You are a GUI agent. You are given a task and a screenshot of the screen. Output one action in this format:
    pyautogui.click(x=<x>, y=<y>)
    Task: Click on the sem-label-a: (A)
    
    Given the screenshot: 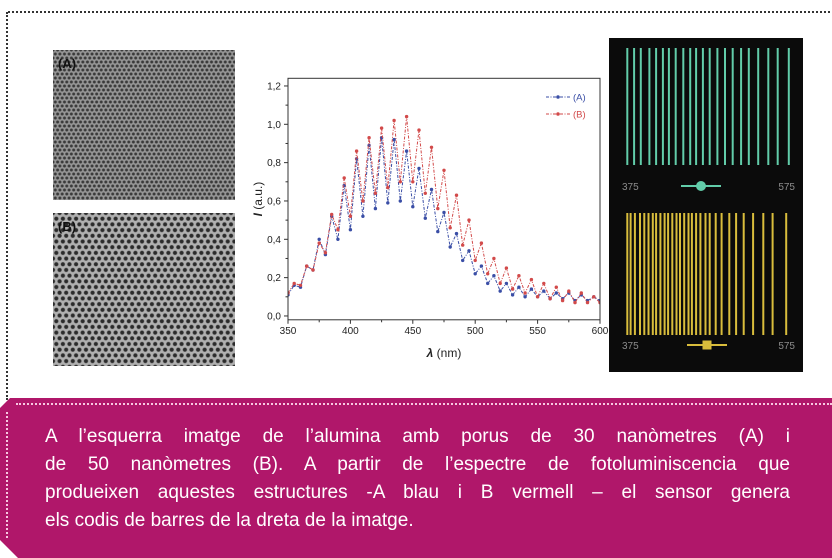 What is the action you would take?
    pyautogui.click(x=67, y=63)
    